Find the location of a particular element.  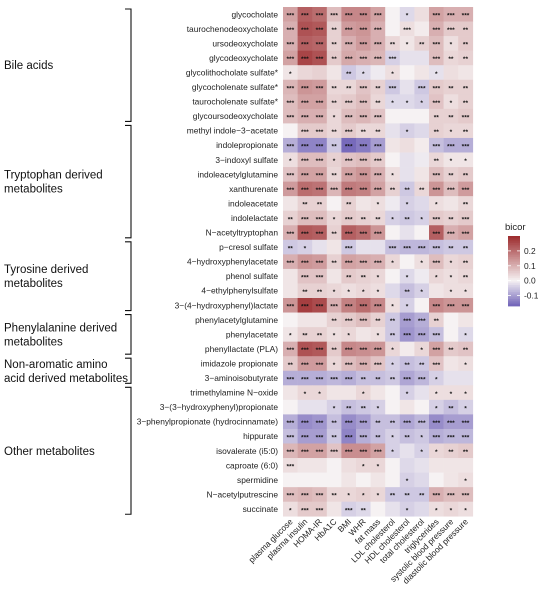

legend-swatch is located at coordinates (514, 284).